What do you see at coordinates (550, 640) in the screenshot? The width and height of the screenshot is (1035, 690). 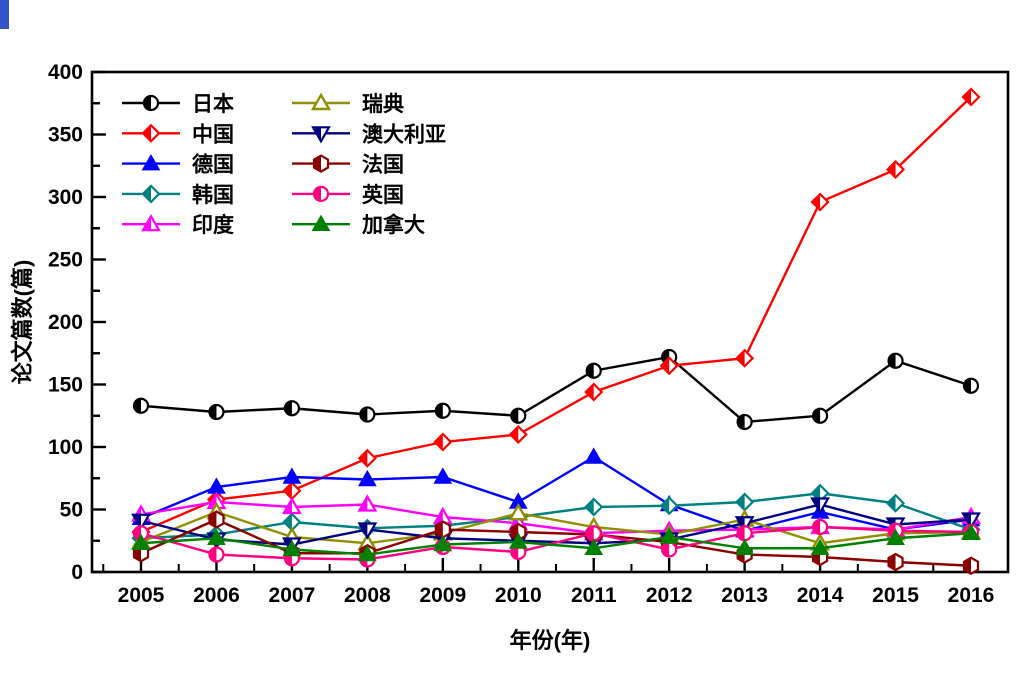 I see `x-axis-title: 年份(年)` at bounding box center [550, 640].